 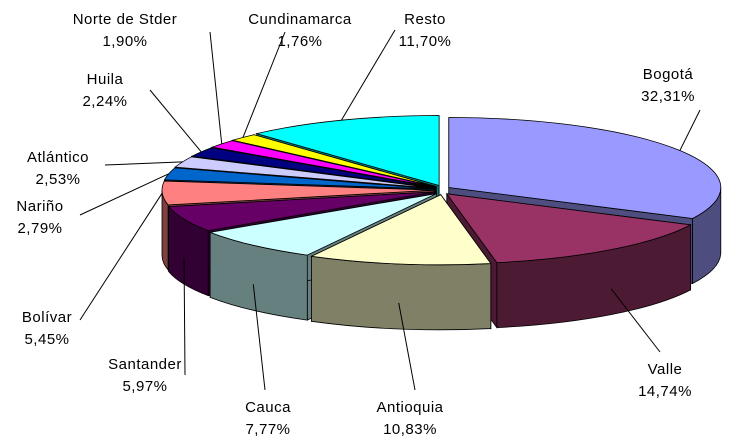 What do you see at coordinates (401, 293) in the screenshot?
I see `slice-side` at bounding box center [401, 293].